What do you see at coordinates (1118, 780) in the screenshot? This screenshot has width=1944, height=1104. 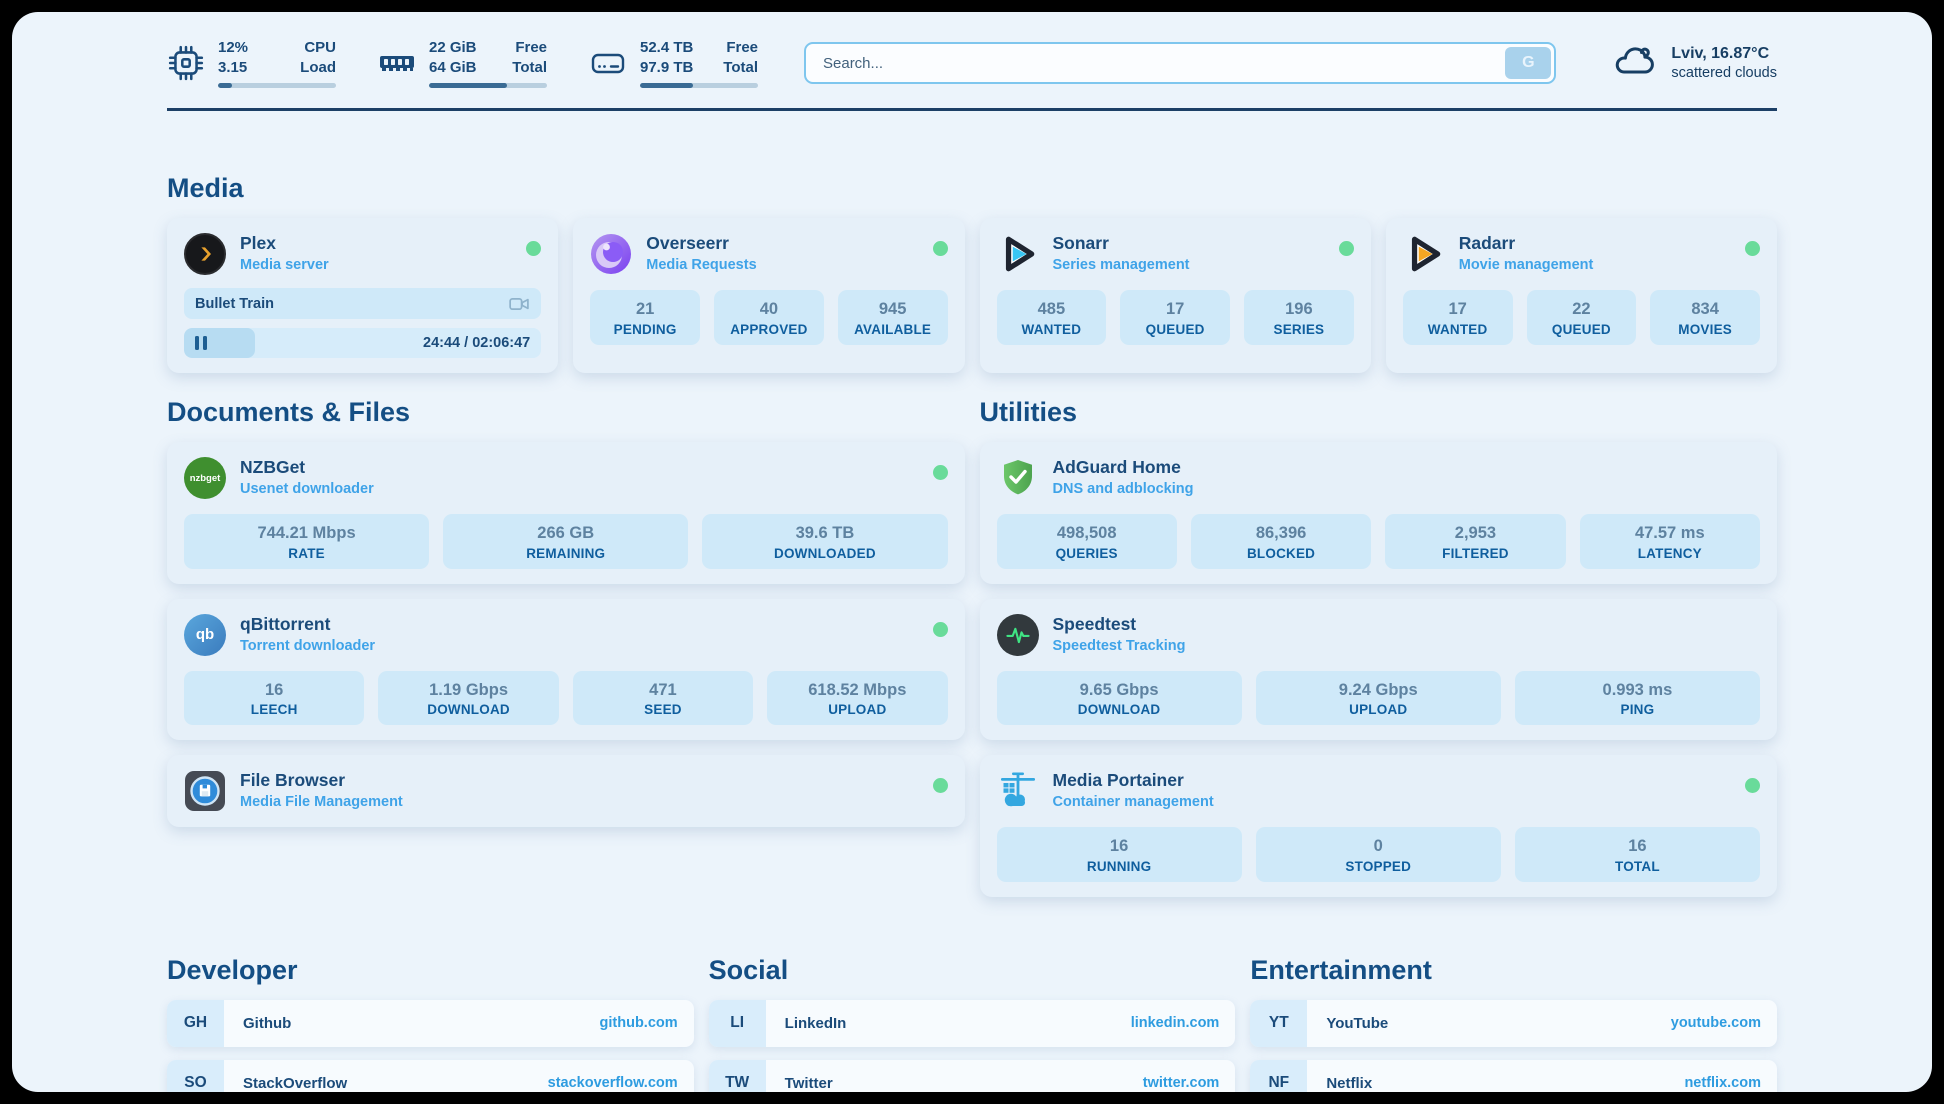 I see `app-name-portainer: Media Portainer` at bounding box center [1118, 780].